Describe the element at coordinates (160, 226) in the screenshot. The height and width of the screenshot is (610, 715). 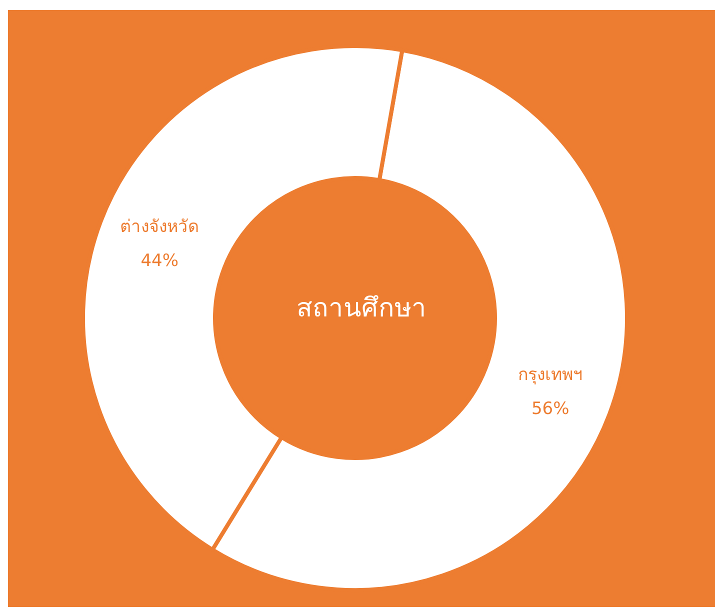
I see `slice-label: ต่างจังหวัด` at that location.